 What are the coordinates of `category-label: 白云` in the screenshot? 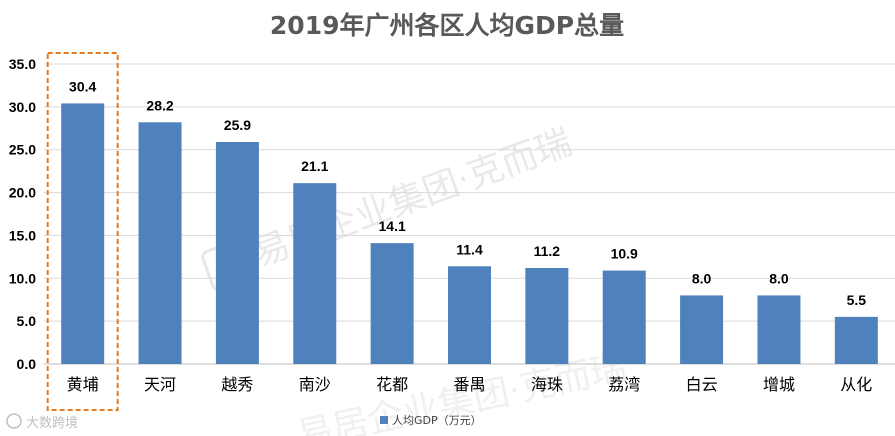 It's located at (702, 384).